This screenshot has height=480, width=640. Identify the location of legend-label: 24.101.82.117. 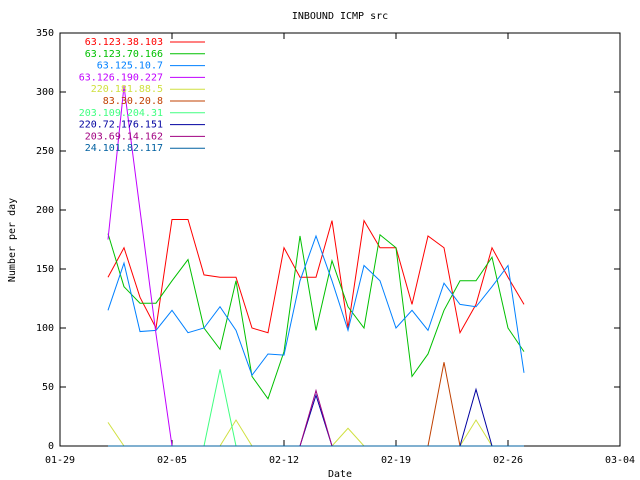
(124, 148).